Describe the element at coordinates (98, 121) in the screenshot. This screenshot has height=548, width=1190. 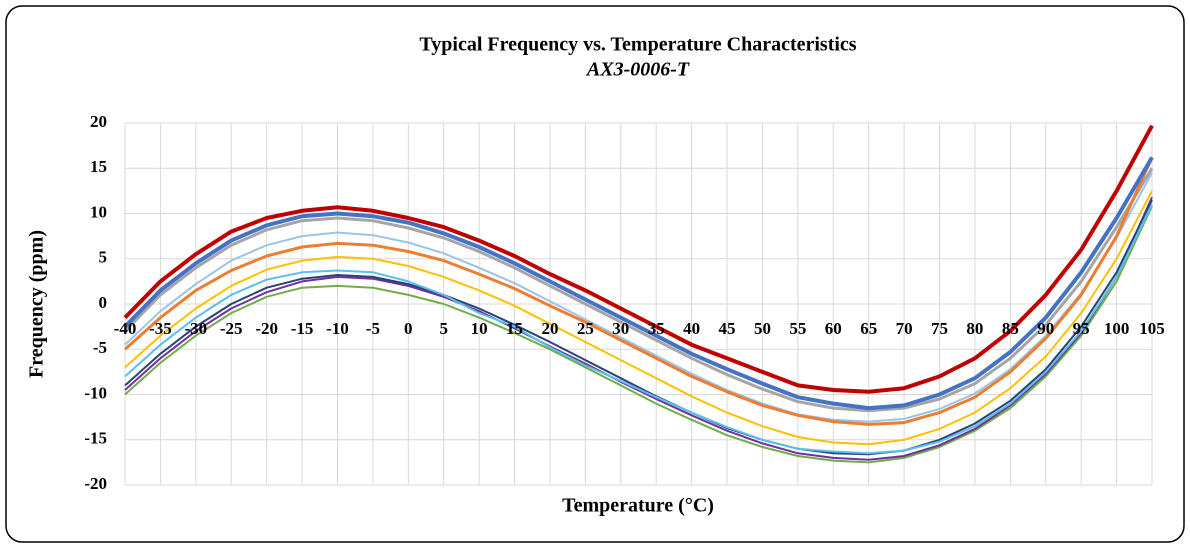
I see `y-tick-label: 20` at that location.